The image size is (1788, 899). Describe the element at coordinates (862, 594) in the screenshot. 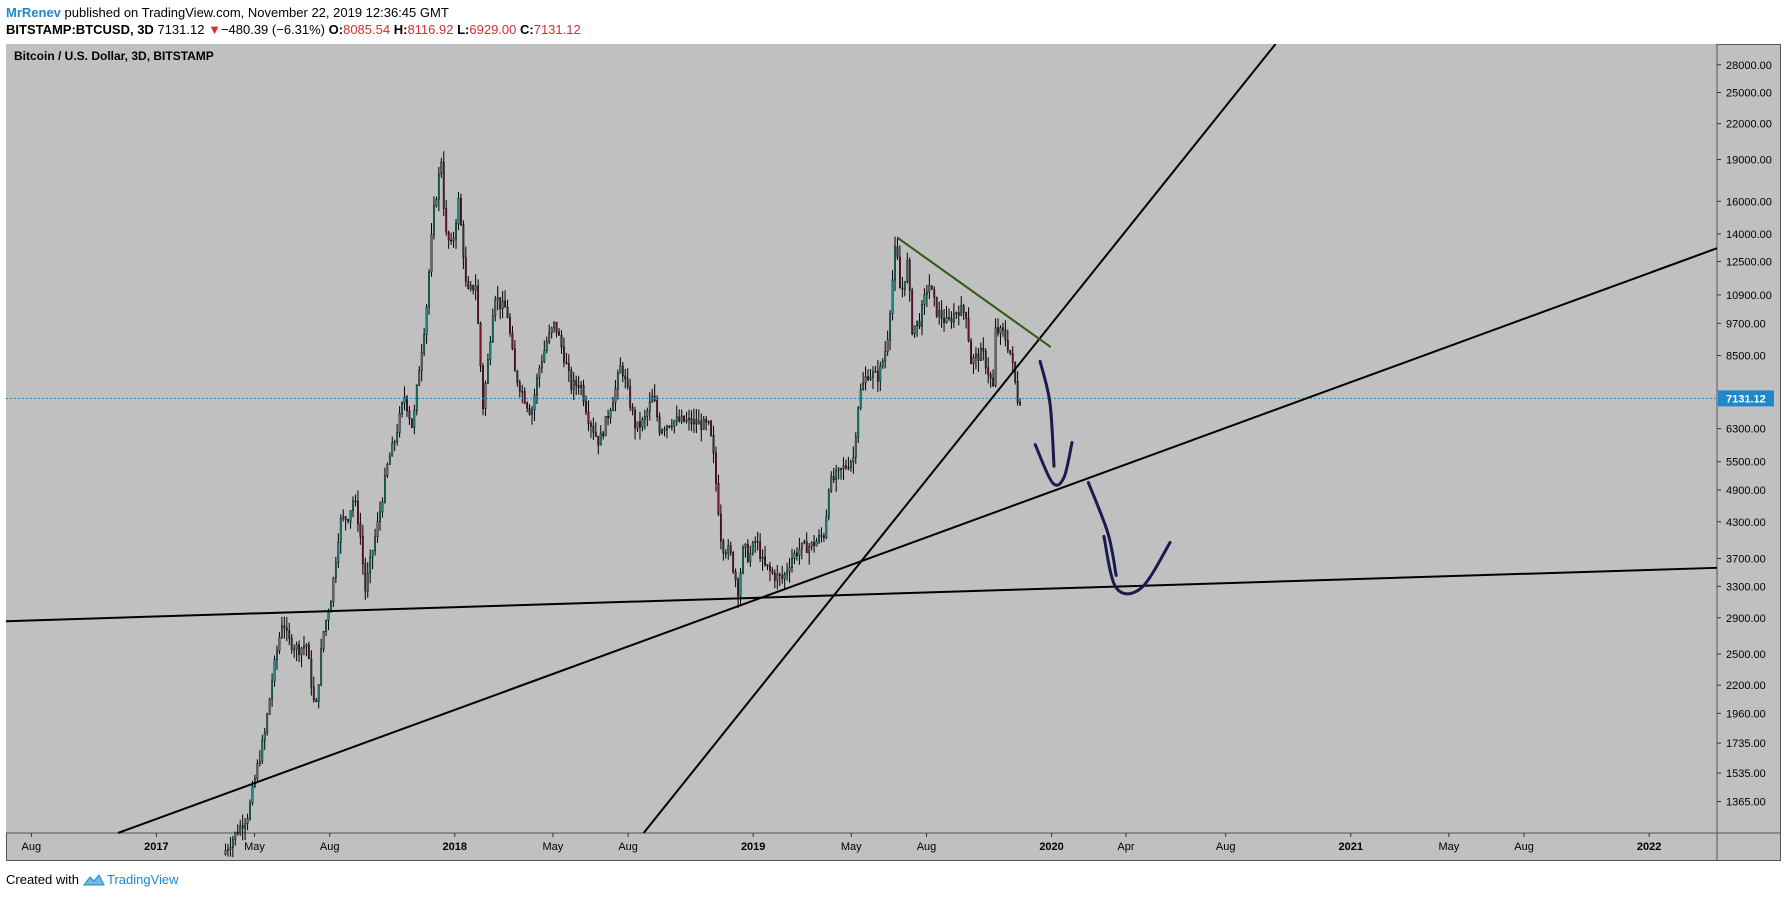

I see `long-horizontal-support` at that location.